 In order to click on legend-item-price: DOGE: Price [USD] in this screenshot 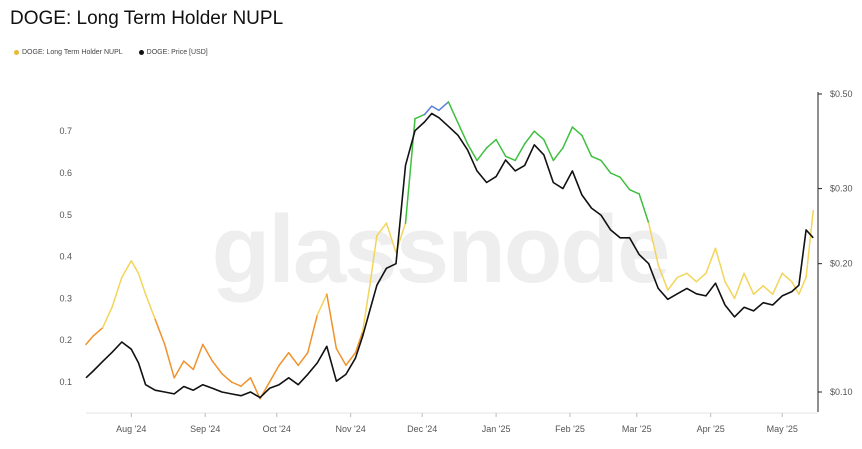, I will do `click(173, 52)`.